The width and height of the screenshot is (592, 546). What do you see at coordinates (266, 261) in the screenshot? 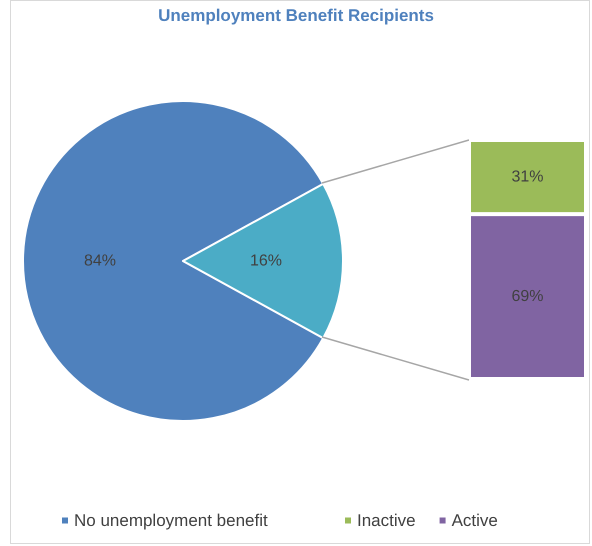
I see `data-label: 16%` at bounding box center [266, 261].